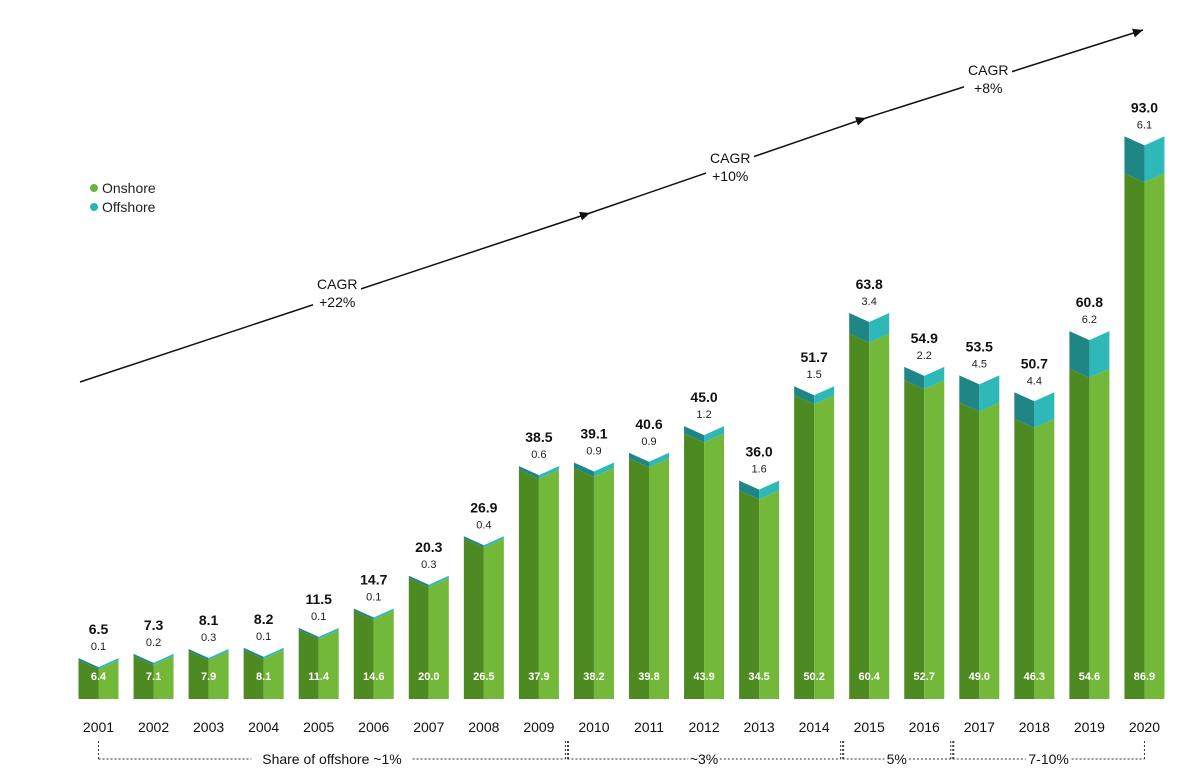  Describe the element at coordinates (1134, 436) in the screenshot. I see `bar-onshore-left-2020` at that location.